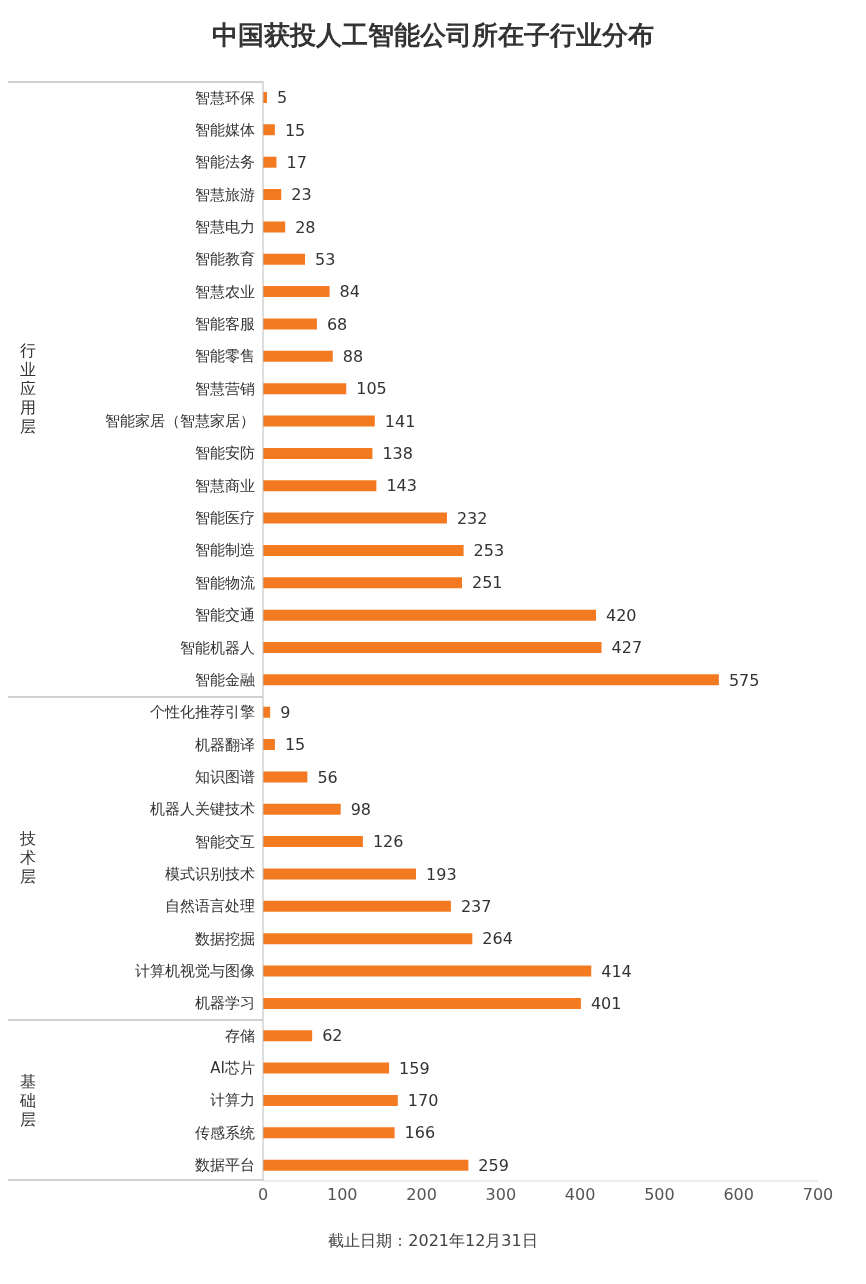  Describe the element at coordinates (305, 227) in the screenshot. I see `data-label: 28` at that location.